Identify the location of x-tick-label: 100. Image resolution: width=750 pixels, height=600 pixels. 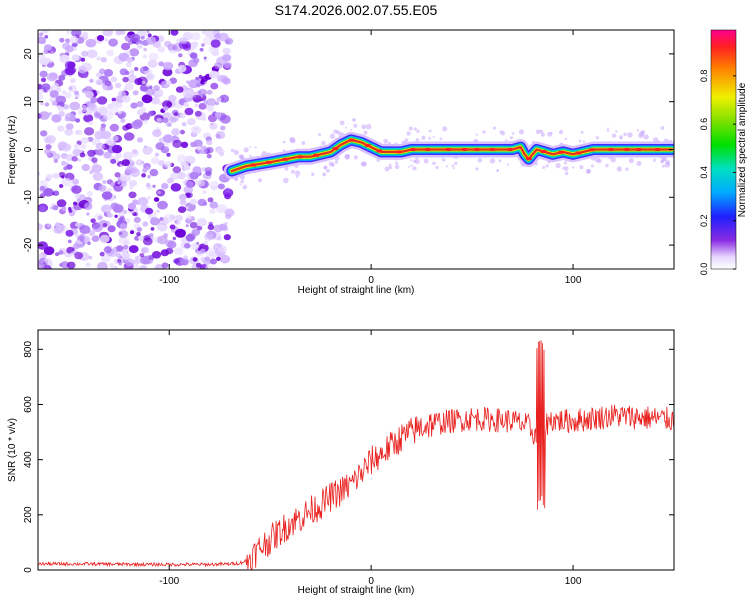
(573, 581).